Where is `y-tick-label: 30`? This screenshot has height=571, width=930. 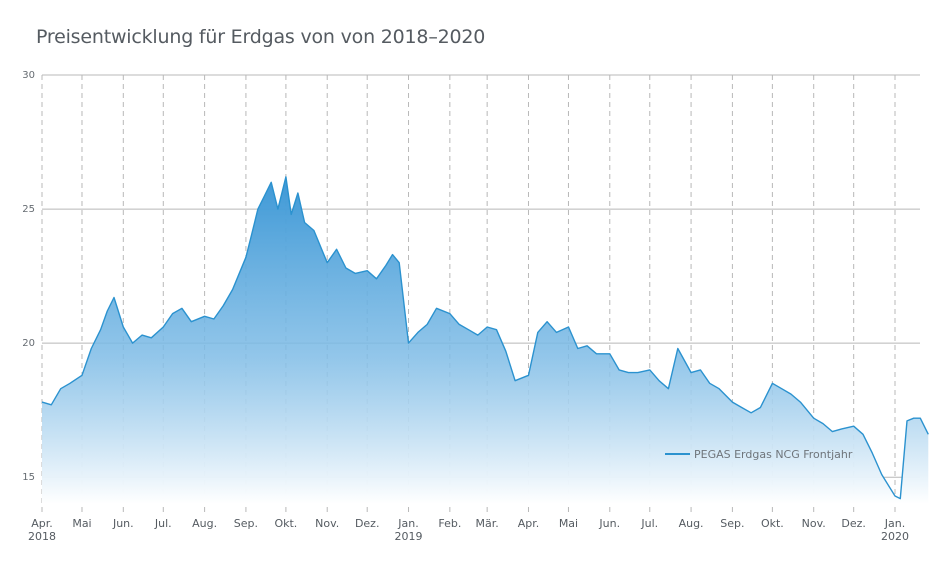
y-tick-label: 30 is located at coordinates (28, 75).